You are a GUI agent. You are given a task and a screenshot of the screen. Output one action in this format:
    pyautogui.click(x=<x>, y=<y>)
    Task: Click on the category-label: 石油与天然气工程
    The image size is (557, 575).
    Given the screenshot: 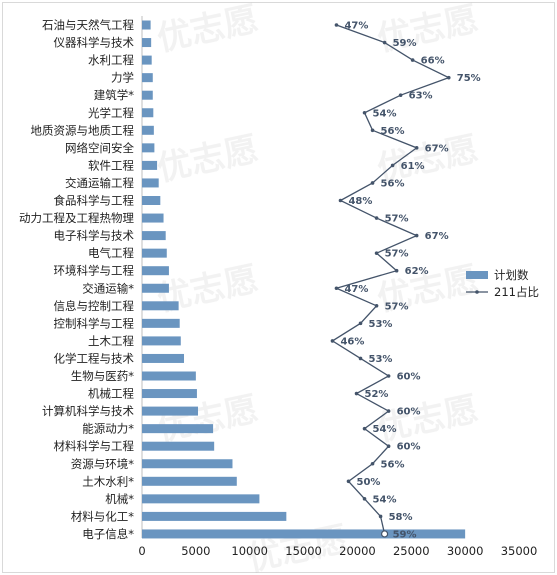 What is the action you would take?
    pyautogui.click(x=88, y=25)
    